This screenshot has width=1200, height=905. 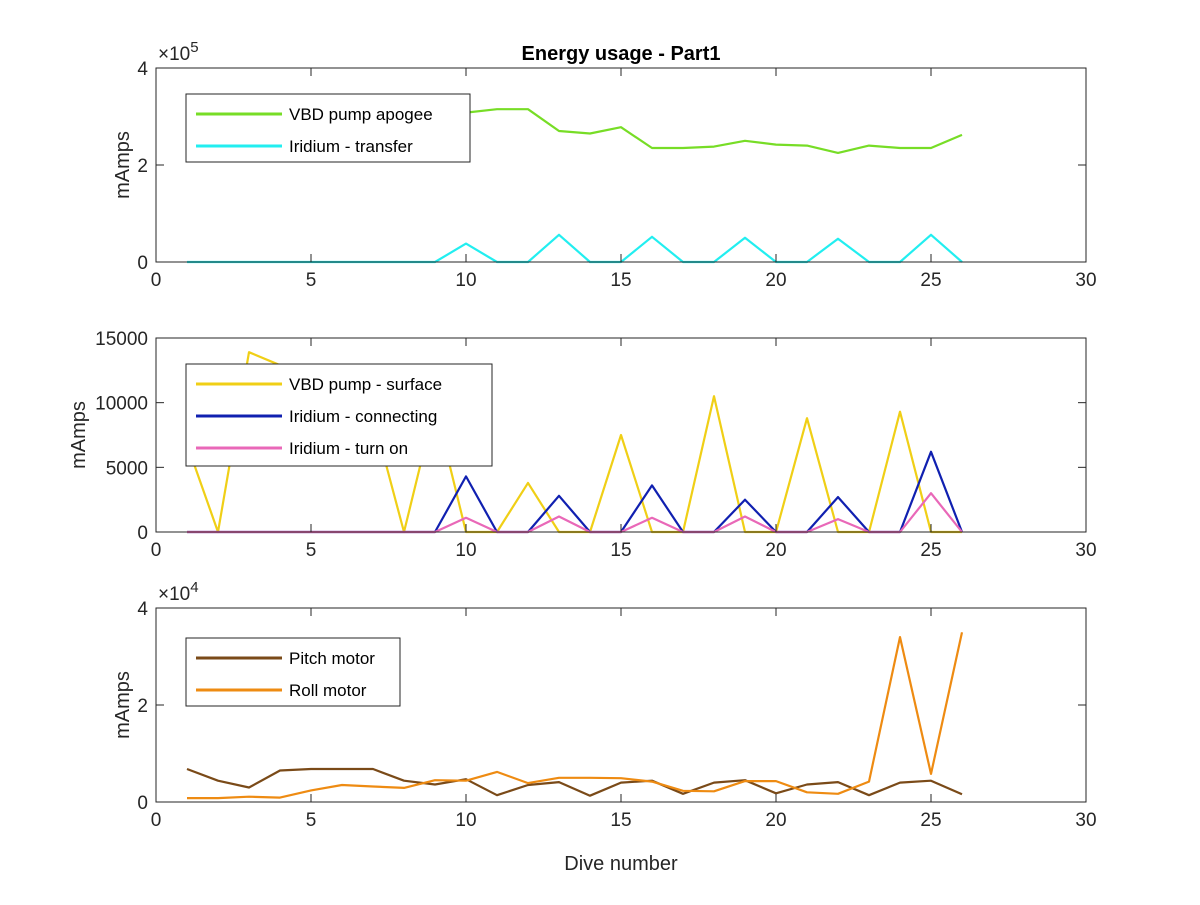 I want to click on y-exponent-label: ×10⁴, so click(x=178, y=592).